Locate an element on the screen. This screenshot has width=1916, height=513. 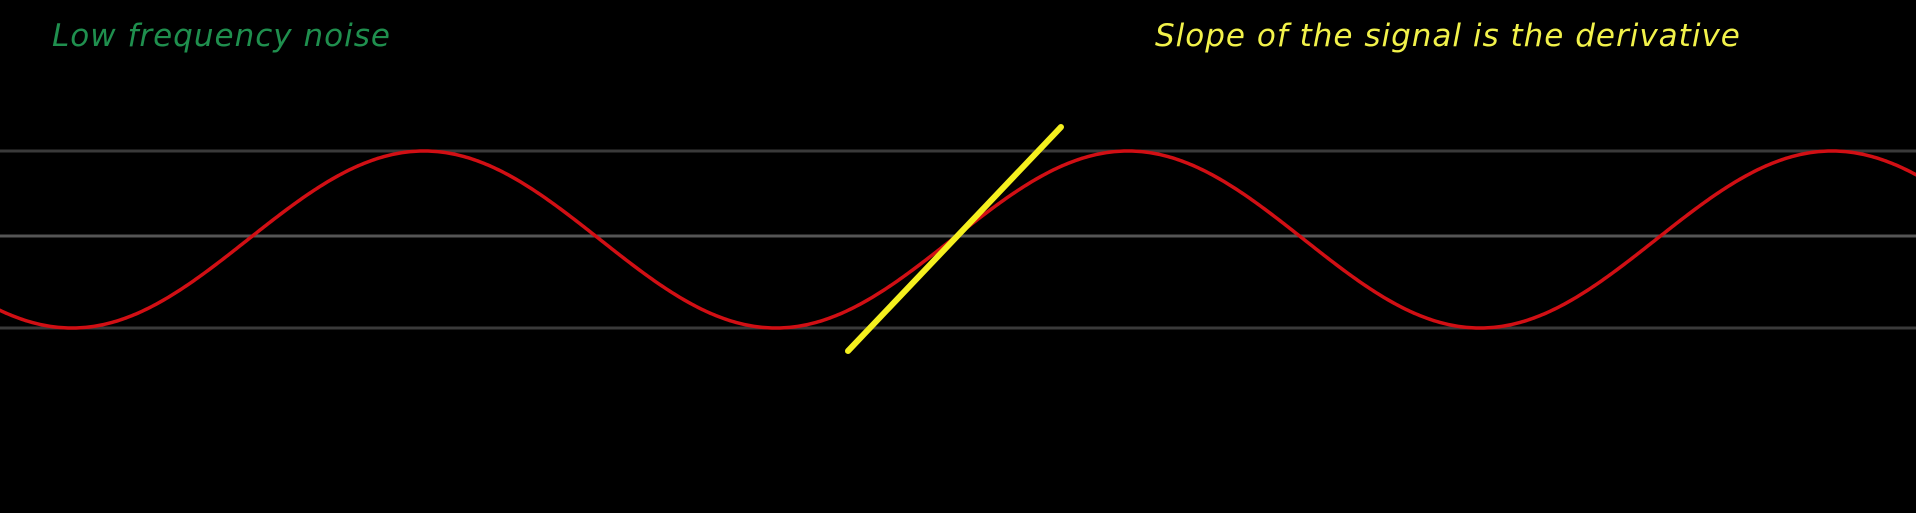
slope-derivative-label: Slope of the signal is the derivative is located at coordinates (1448, 36).